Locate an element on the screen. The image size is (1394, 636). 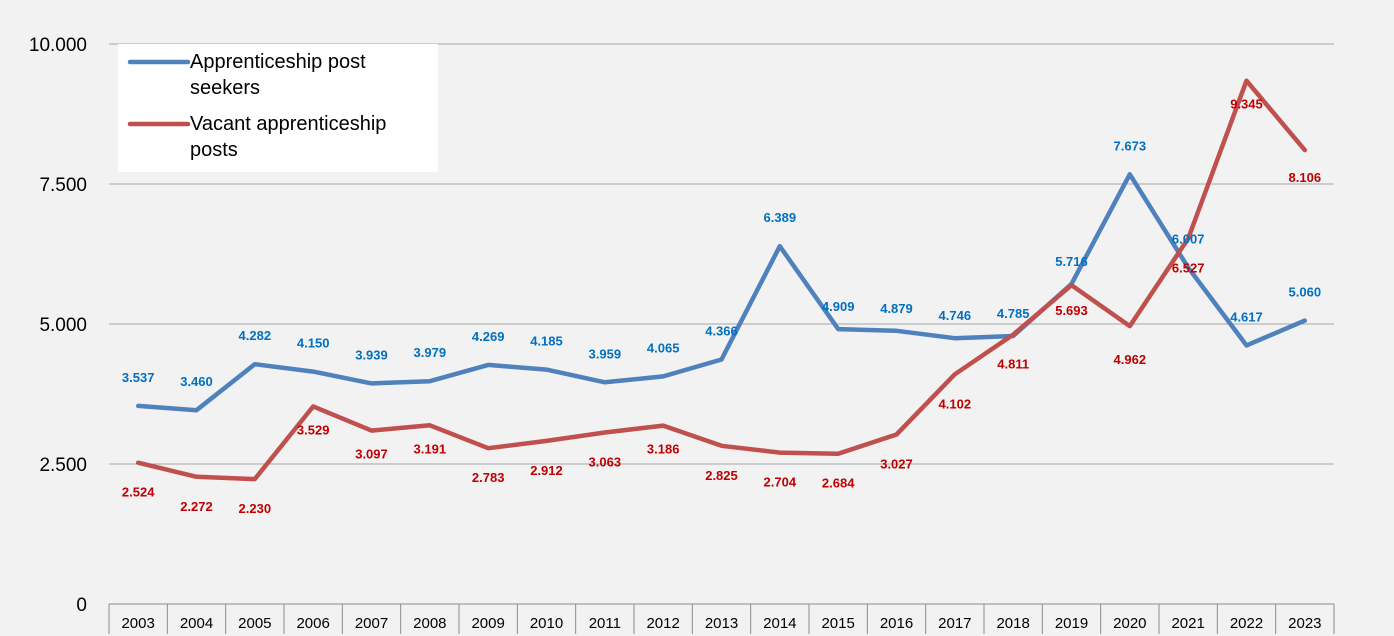
y-tick-label: 5.000 is located at coordinates (63, 325).